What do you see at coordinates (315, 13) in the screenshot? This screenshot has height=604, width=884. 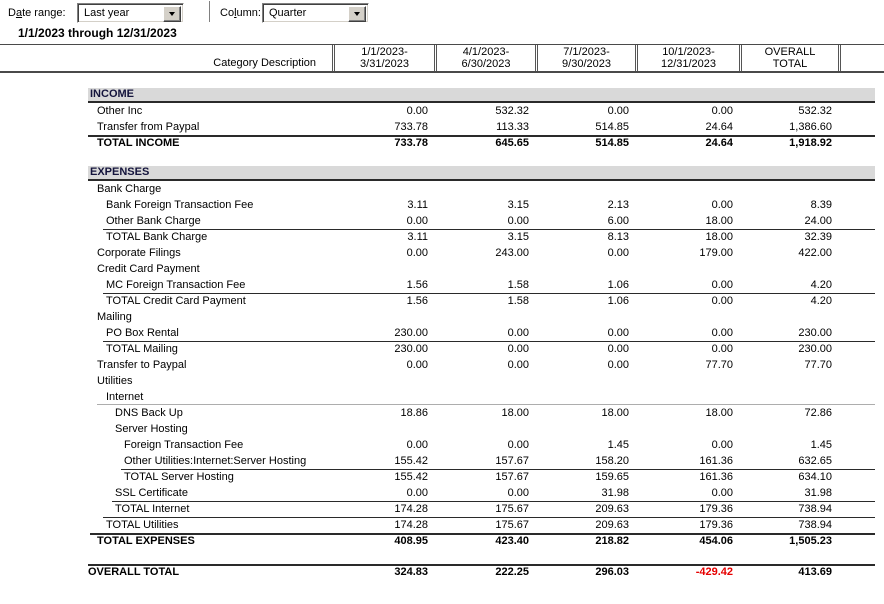 I see `column-select: Quarter` at bounding box center [315, 13].